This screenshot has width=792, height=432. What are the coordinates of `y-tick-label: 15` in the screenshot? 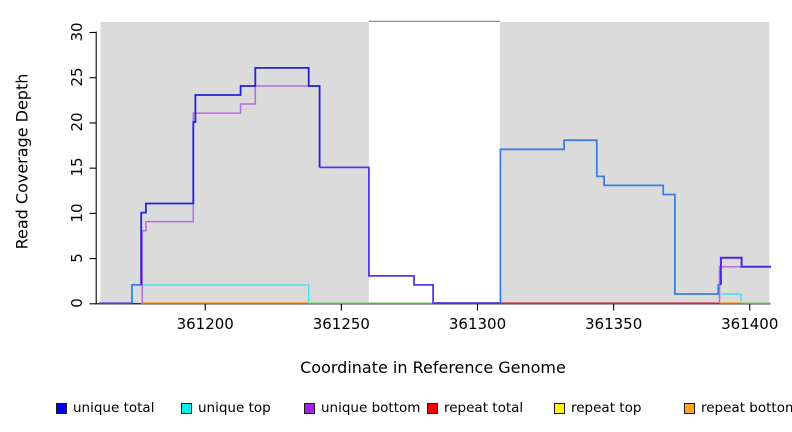 It's located at (77, 167).